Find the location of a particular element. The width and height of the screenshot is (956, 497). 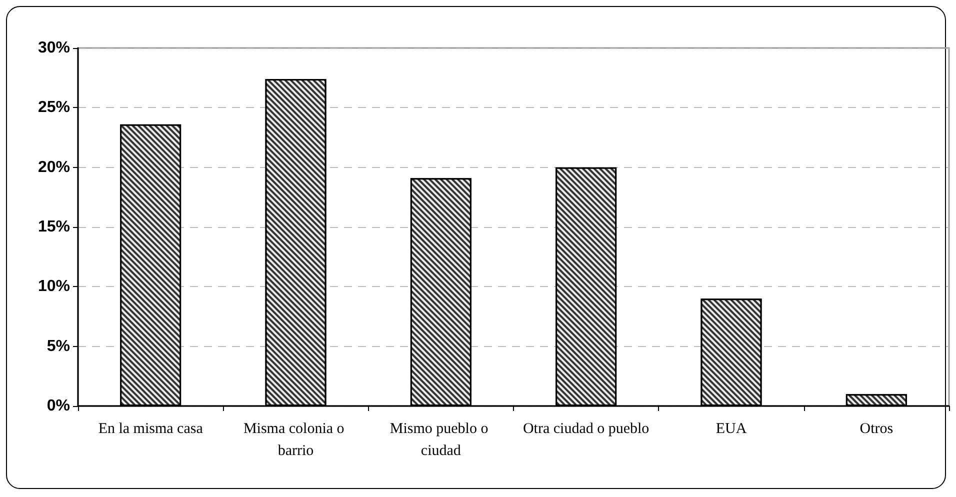

x-tick-label: Otra ciudad o pueblo is located at coordinates (586, 429).